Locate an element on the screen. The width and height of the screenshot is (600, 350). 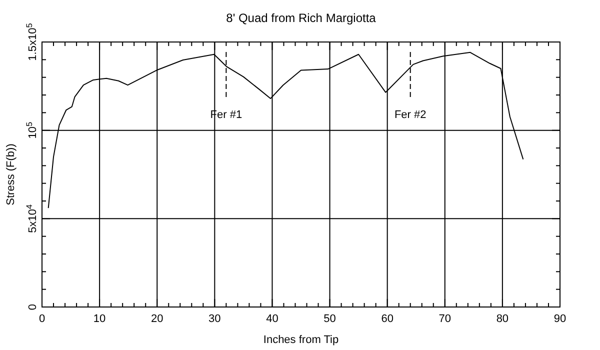
ref-line-label: Fer #2 is located at coordinates (410, 115).